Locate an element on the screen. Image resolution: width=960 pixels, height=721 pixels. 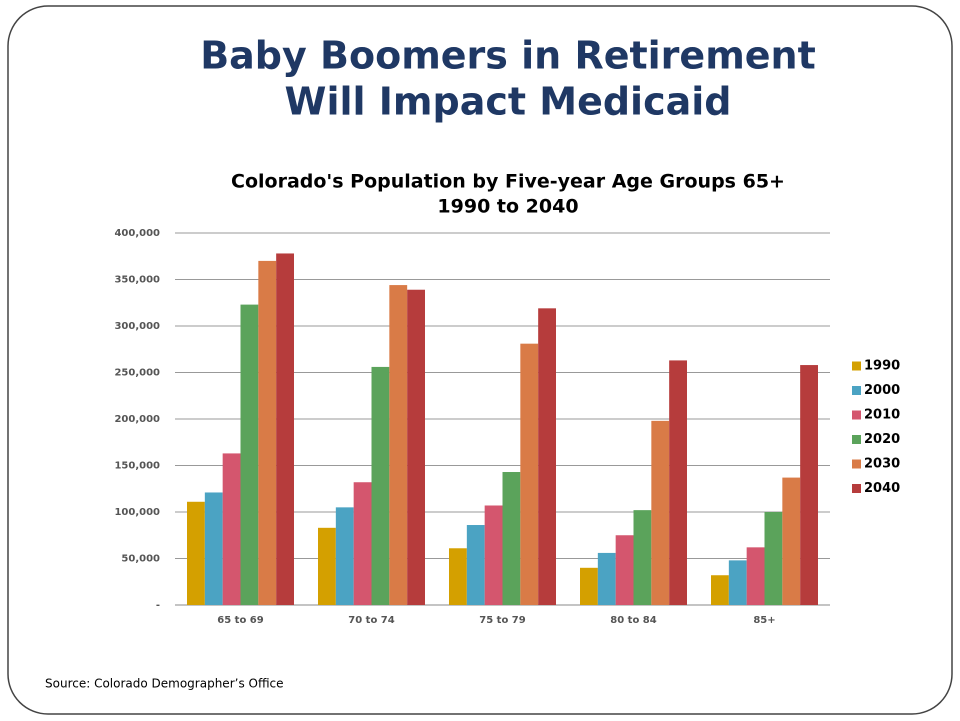
y-tick-label: 250,000 is located at coordinates (137, 373).